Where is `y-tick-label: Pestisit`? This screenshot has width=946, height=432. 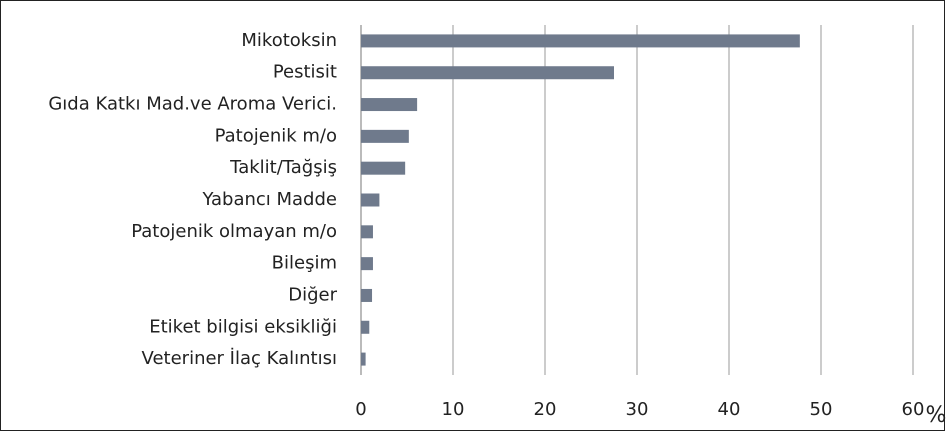 y-tick-label: Pestisit is located at coordinates (305, 72).